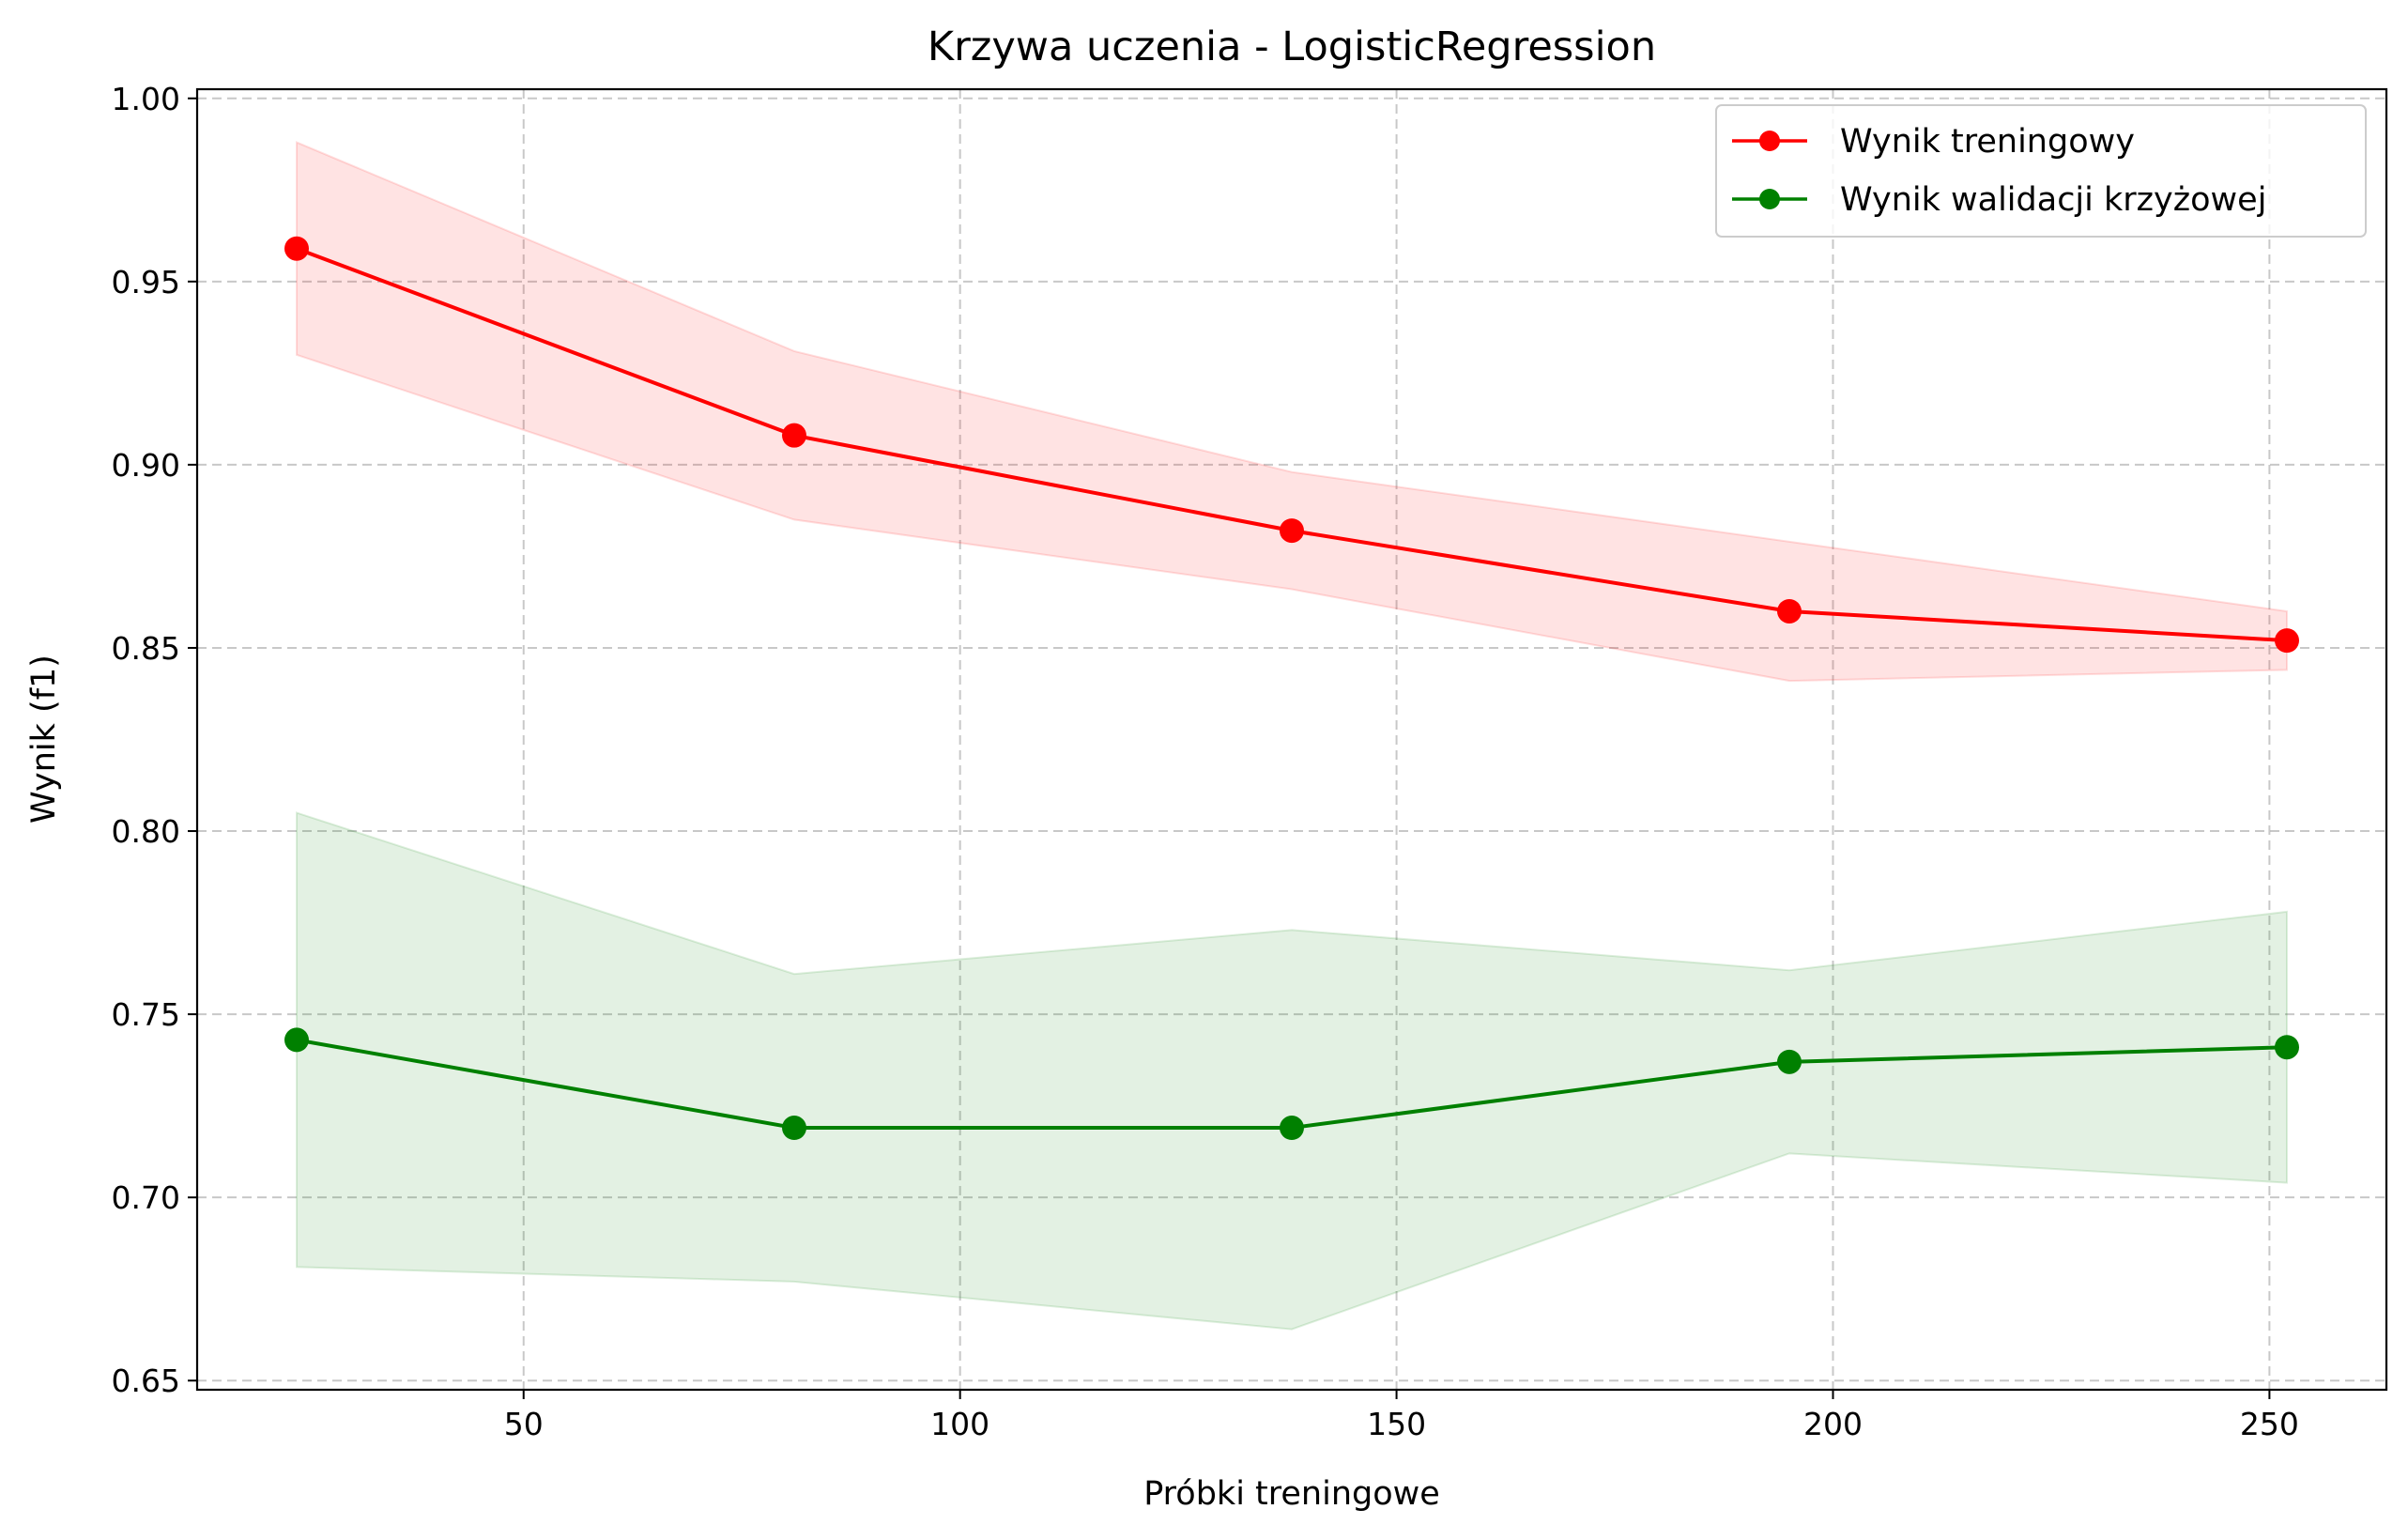 The width and height of the screenshot is (2408, 1540). I want to click on x-tick-label: 200, so click(1833, 1424).